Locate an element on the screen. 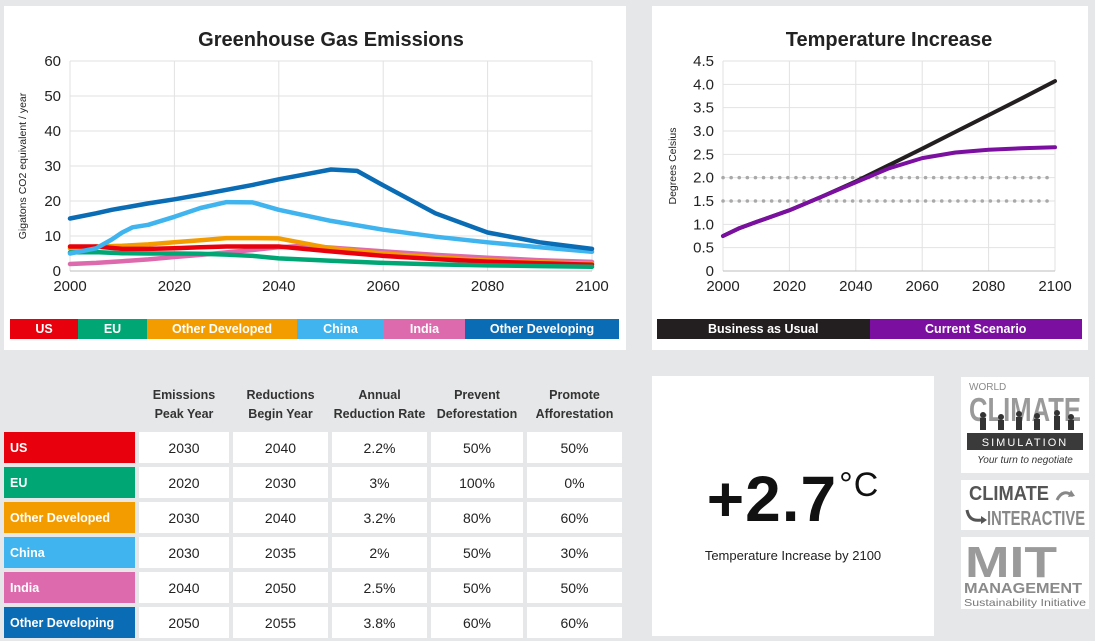 This screenshot has height=641, width=1095. logo-mit-line2: MANAGEMENT is located at coordinates (1023, 588).